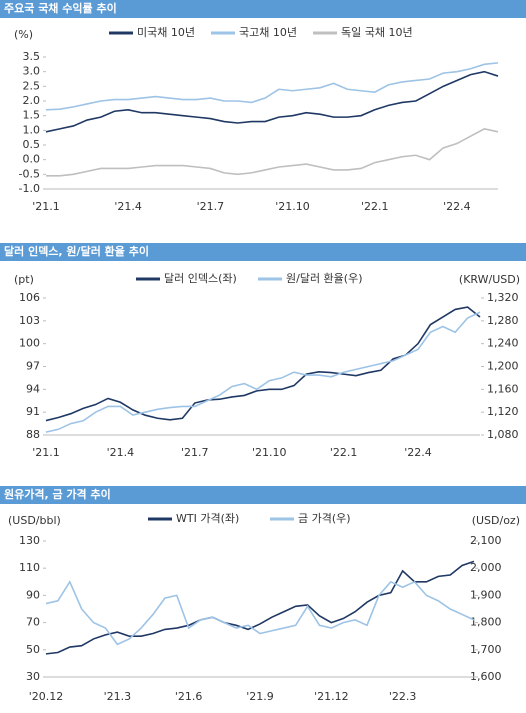 The height and width of the screenshot is (713, 526). What do you see at coordinates (200, 278) in the screenshot?
I see `legend-label: 달러 인덱스(좌)` at bounding box center [200, 278].